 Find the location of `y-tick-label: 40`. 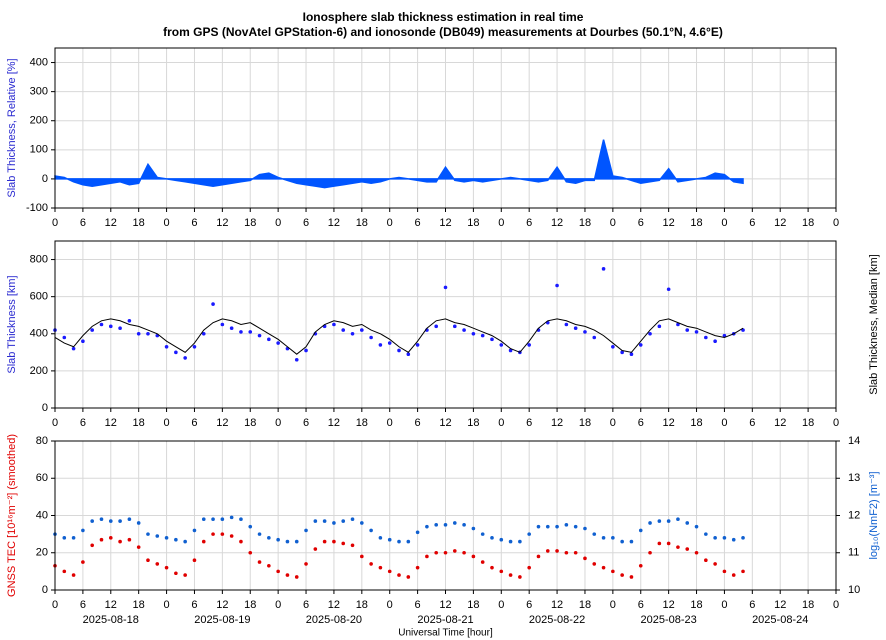

y-tick-label: 40 is located at coordinates (42, 515).